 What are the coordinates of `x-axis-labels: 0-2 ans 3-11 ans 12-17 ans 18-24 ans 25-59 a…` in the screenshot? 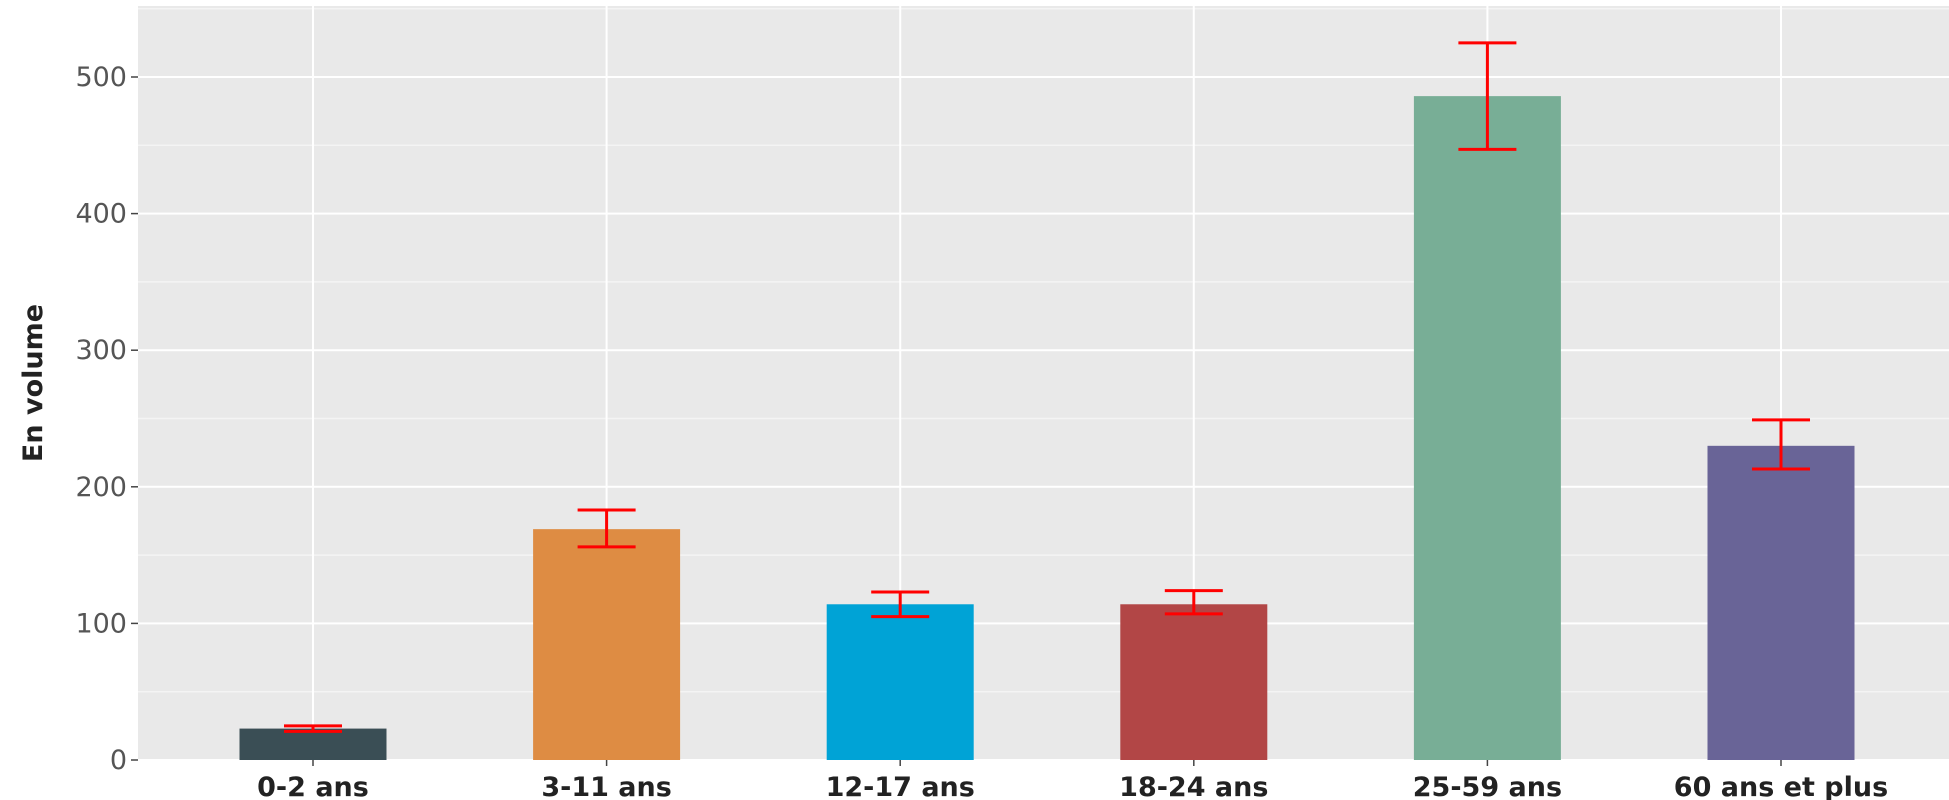 It's located at (1072, 780).